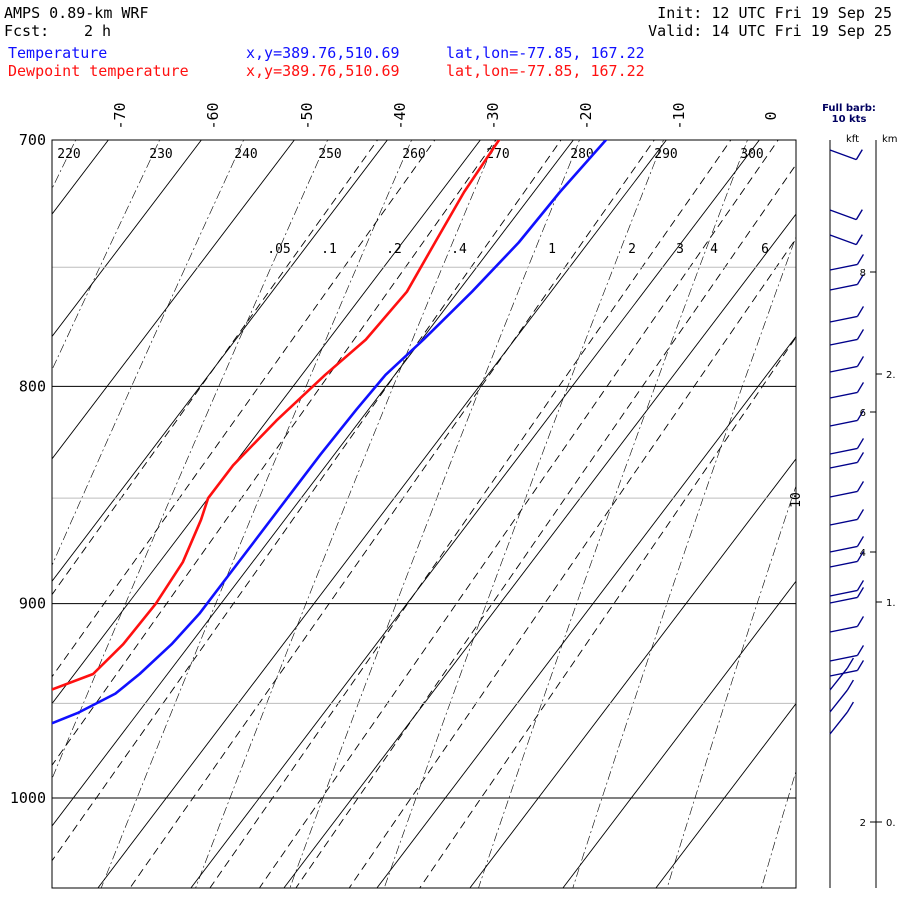 The width and height of the screenshot is (900, 900). I want to click on theta-label: 280, so click(581, 154).